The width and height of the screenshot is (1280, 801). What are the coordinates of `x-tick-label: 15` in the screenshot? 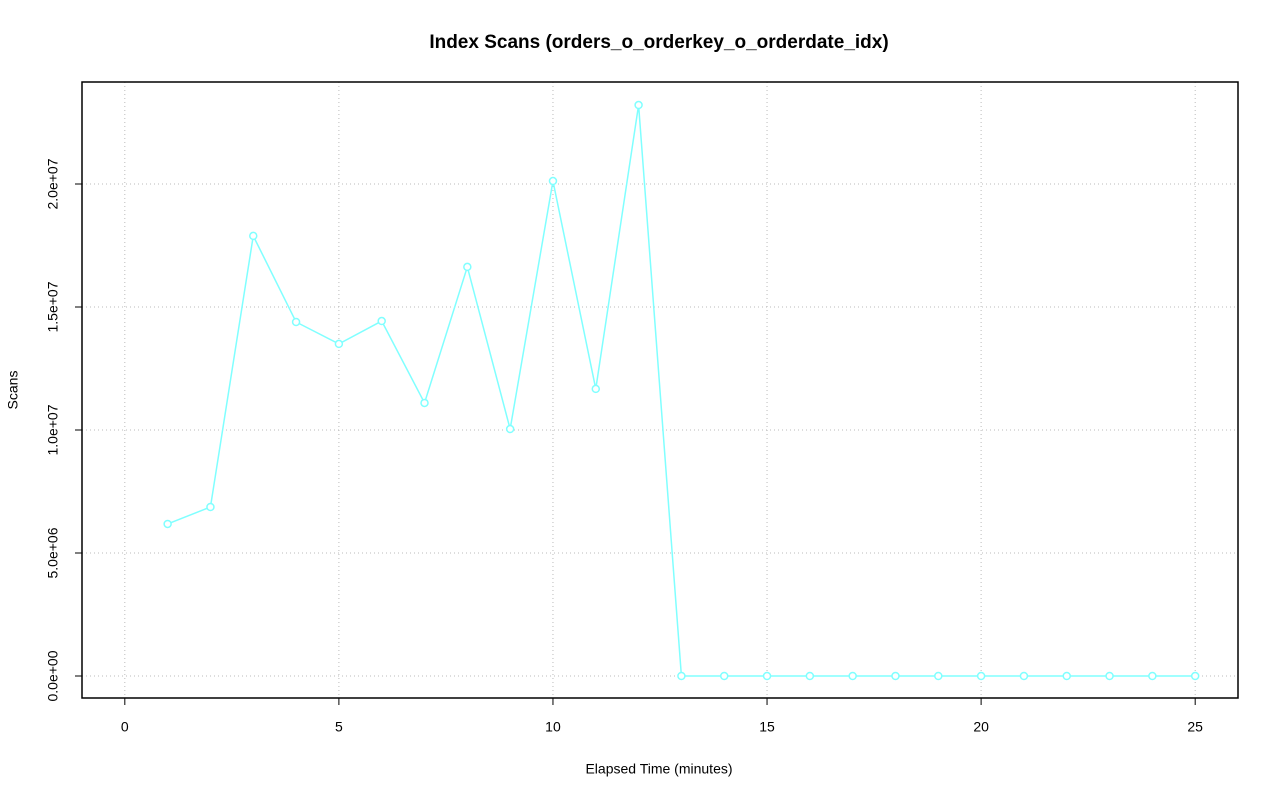 It's located at (767, 727).